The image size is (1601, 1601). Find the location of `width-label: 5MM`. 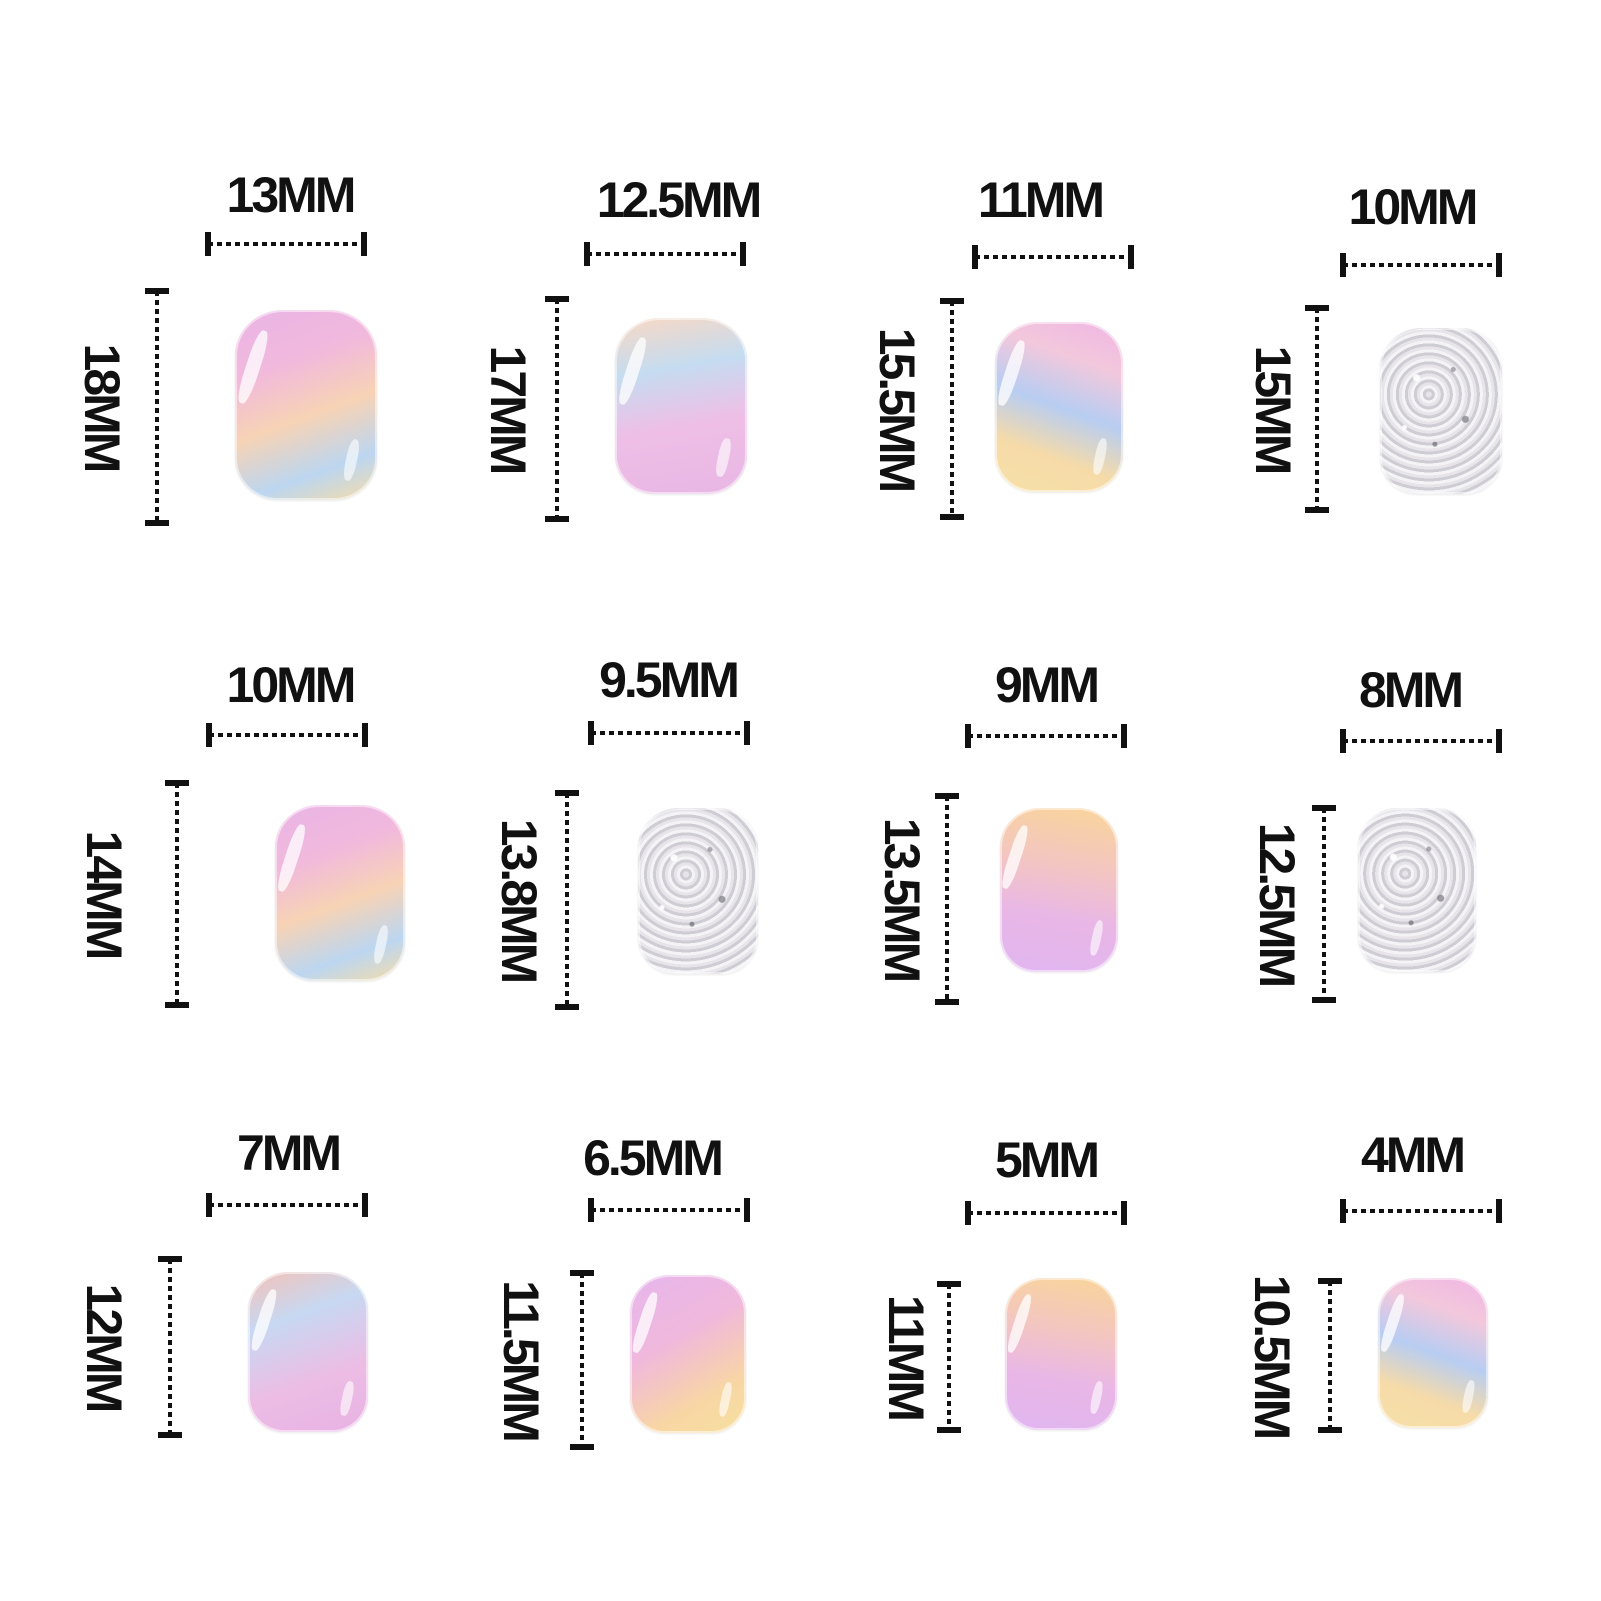

width-label: 5MM is located at coordinates (1047, 1160).